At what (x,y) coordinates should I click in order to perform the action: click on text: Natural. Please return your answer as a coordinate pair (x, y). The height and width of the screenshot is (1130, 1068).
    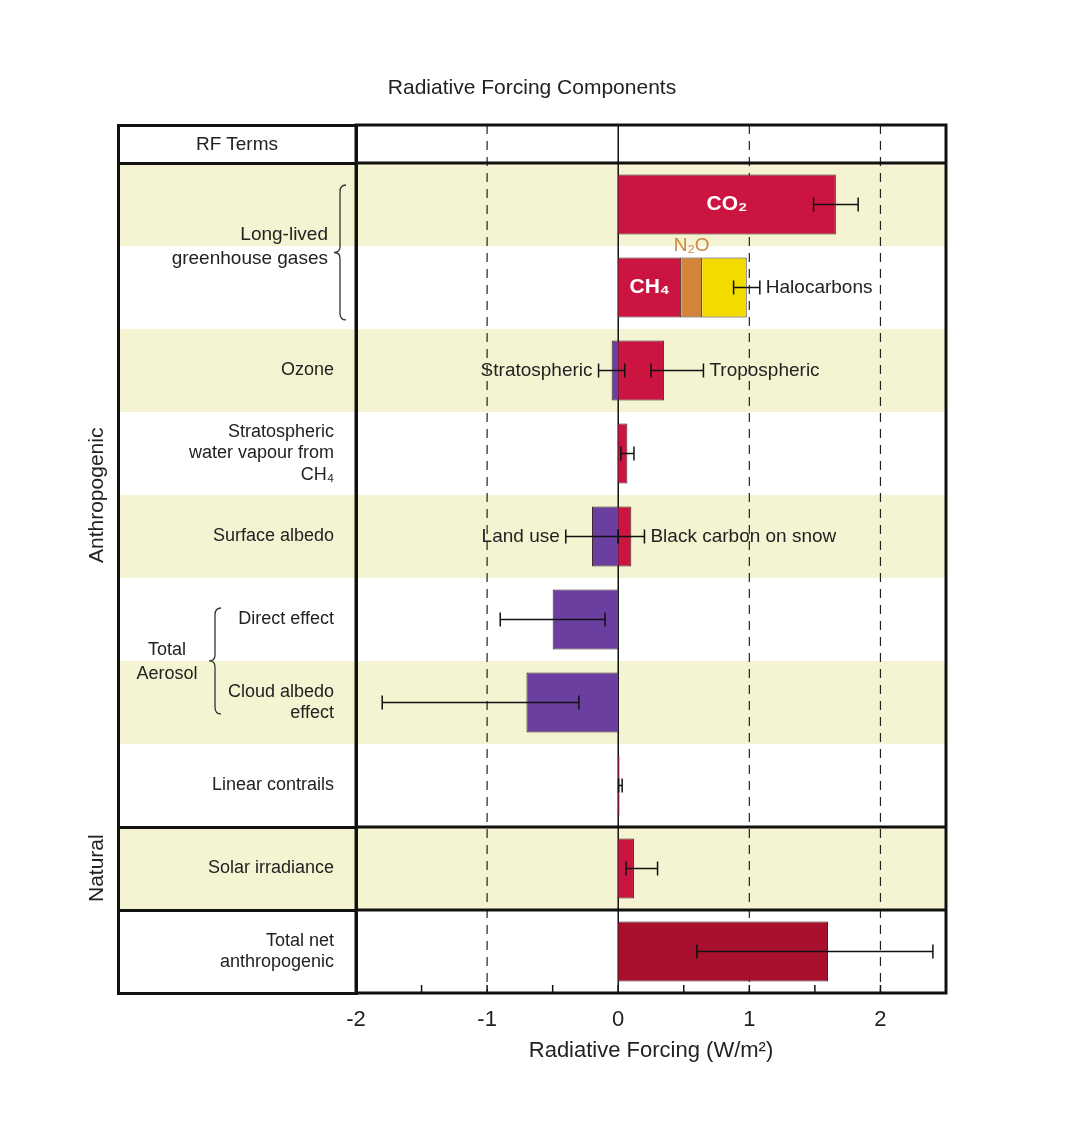
    Looking at the image, I should click on (96, 869).